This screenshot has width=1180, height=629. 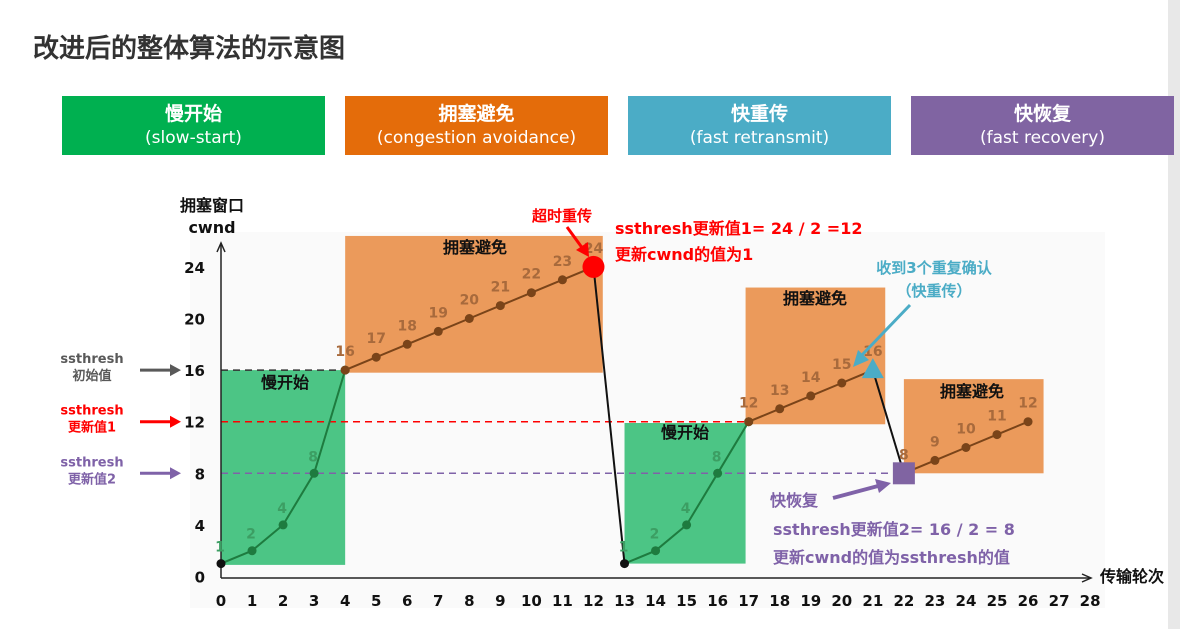 What do you see at coordinates (810, 601) in the screenshot?
I see `x-tick-label: 19` at bounding box center [810, 601].